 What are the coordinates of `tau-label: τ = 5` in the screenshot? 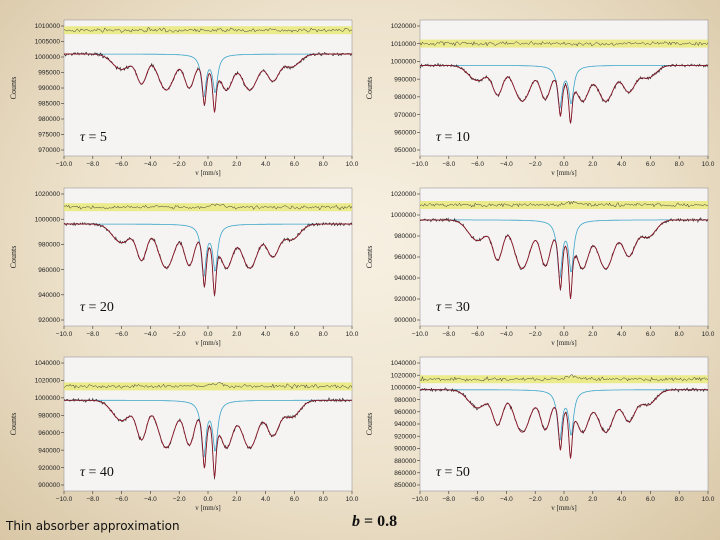 It's located at (93, 137).